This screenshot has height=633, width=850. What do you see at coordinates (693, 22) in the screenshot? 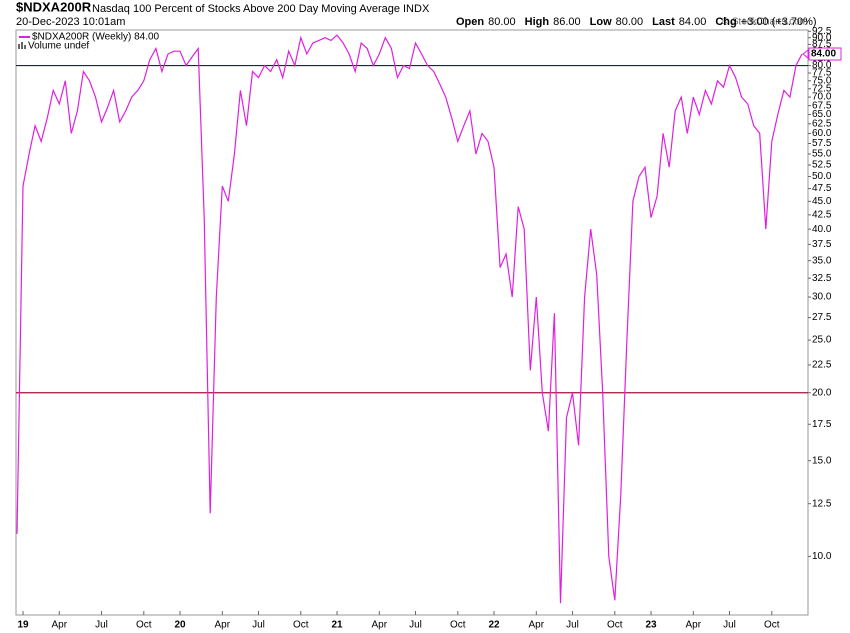
I see `quote-value: 84.00` at bounding box center [693, 22].